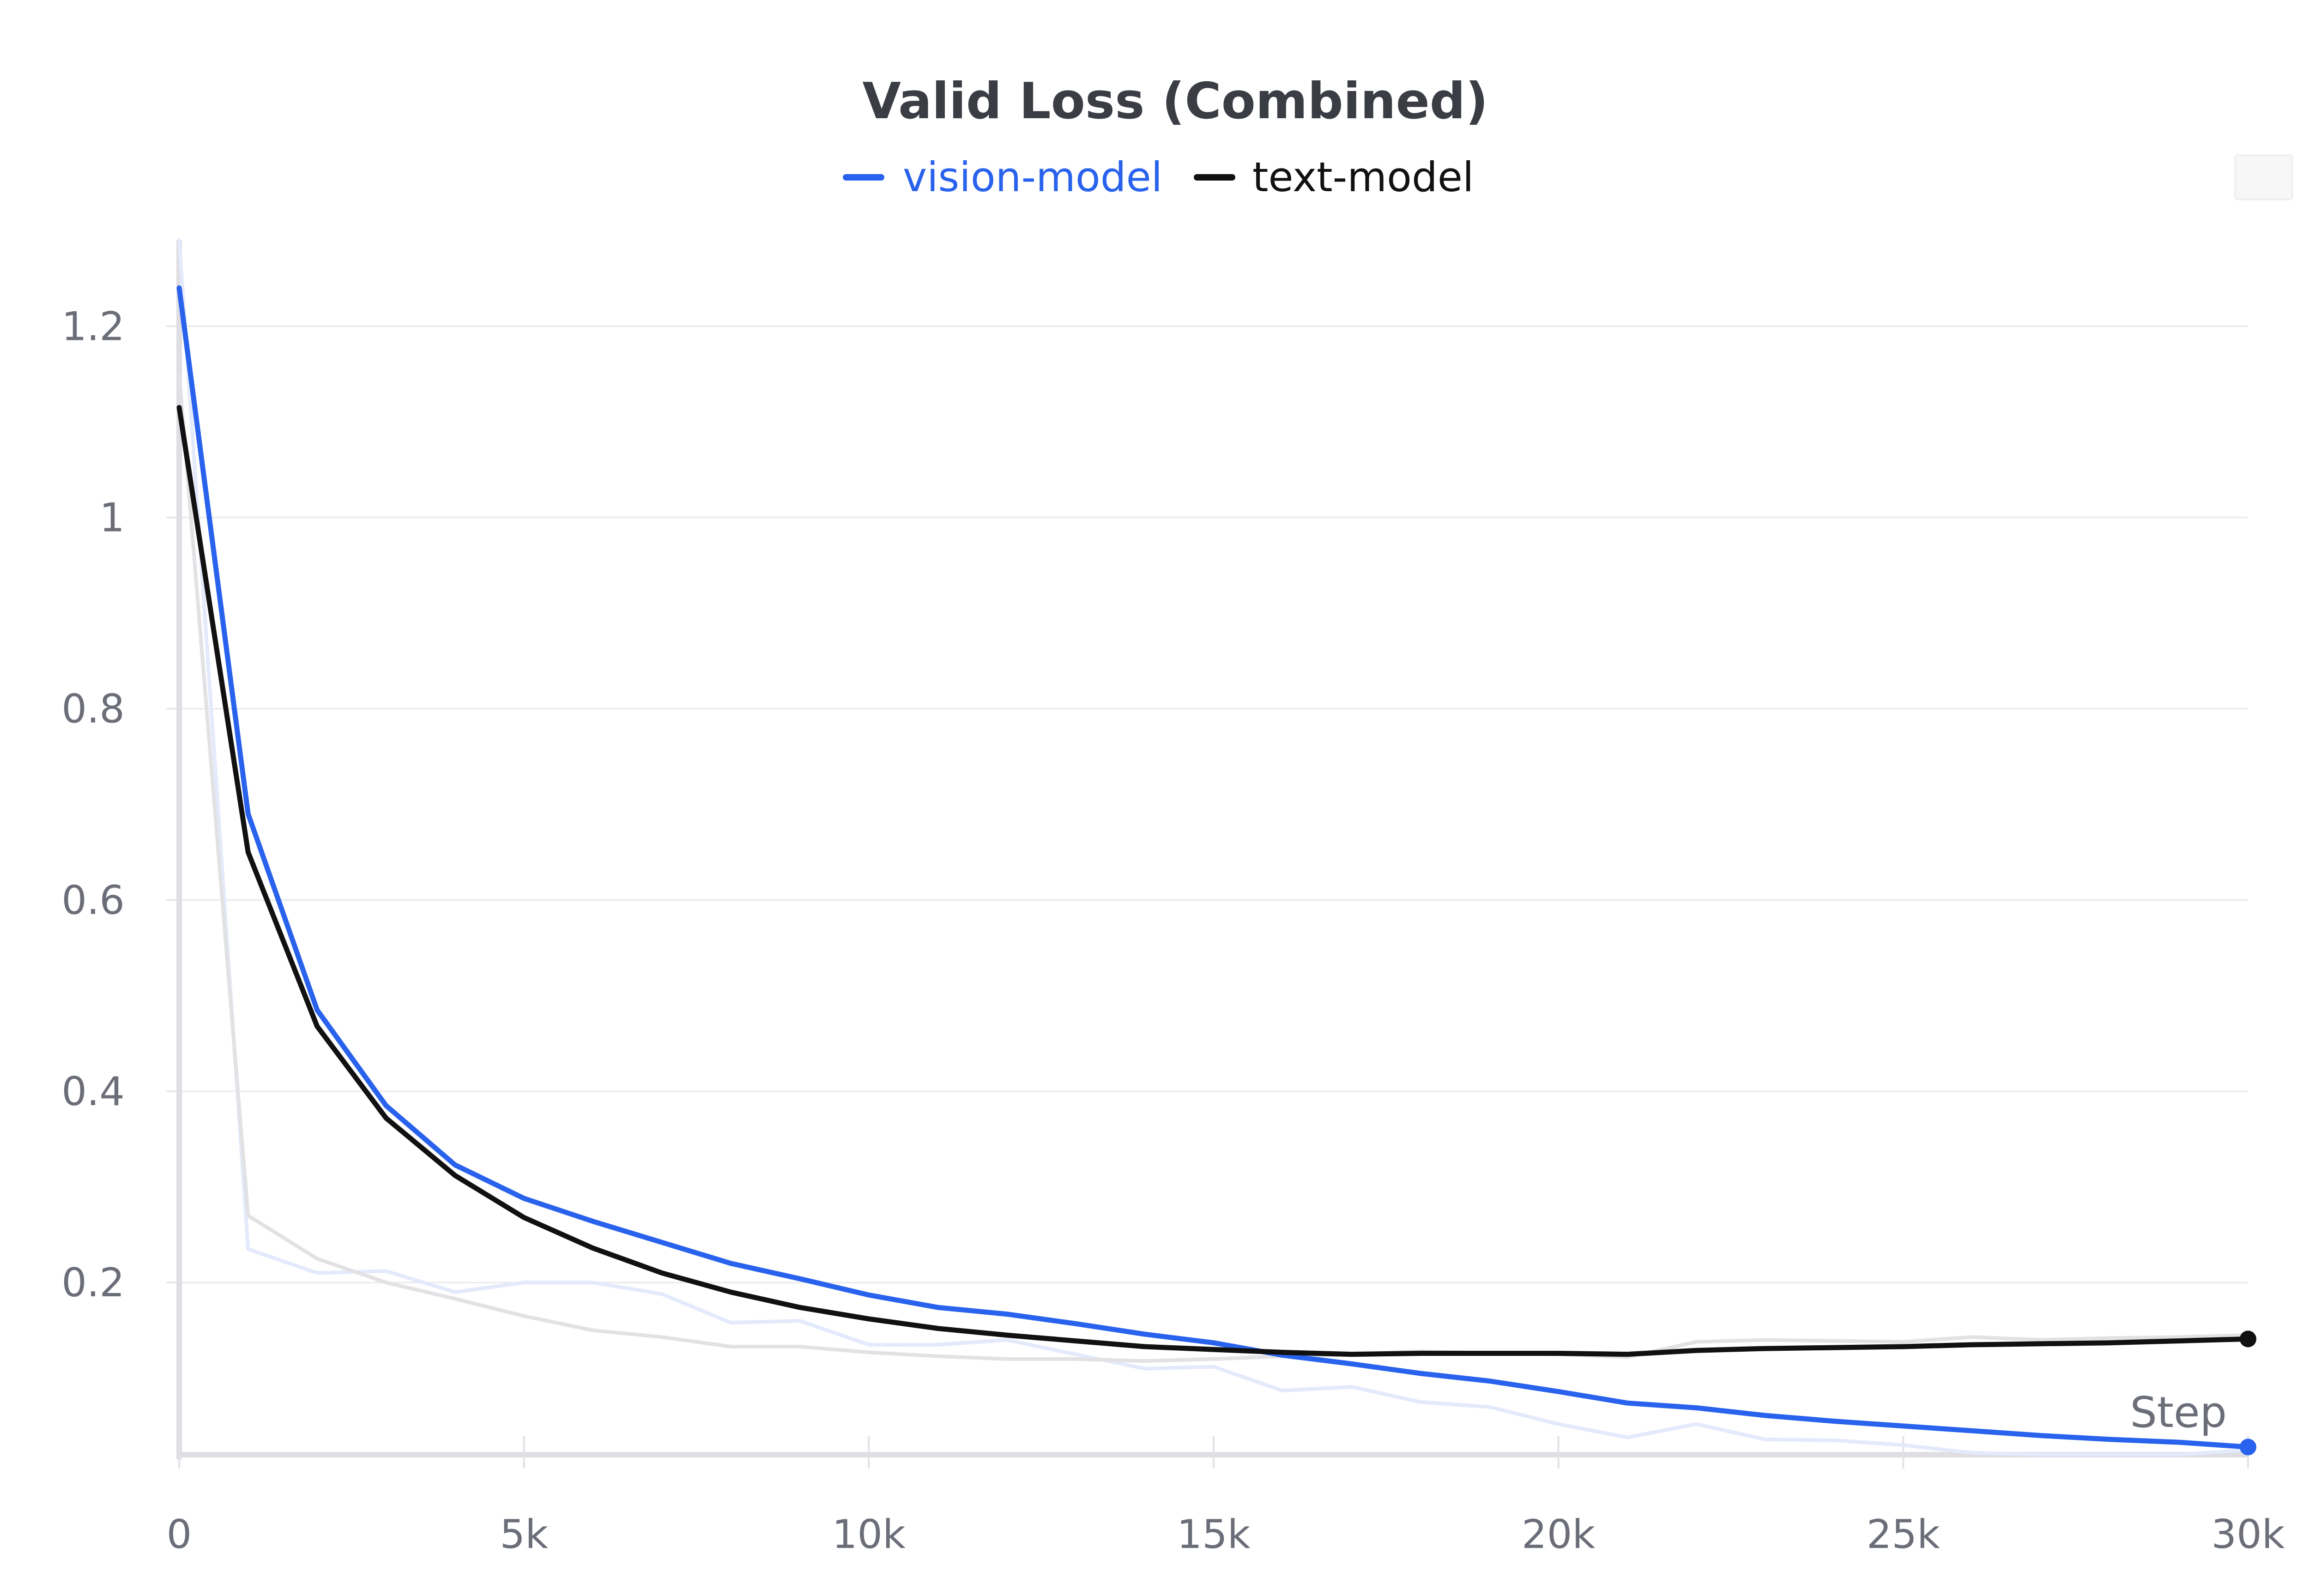 This screenshot has height=1596, width=2309. Describe the element at coordinates (2248, 1339) in the screenshot. I see `series-endpoint-text-model` at that location.